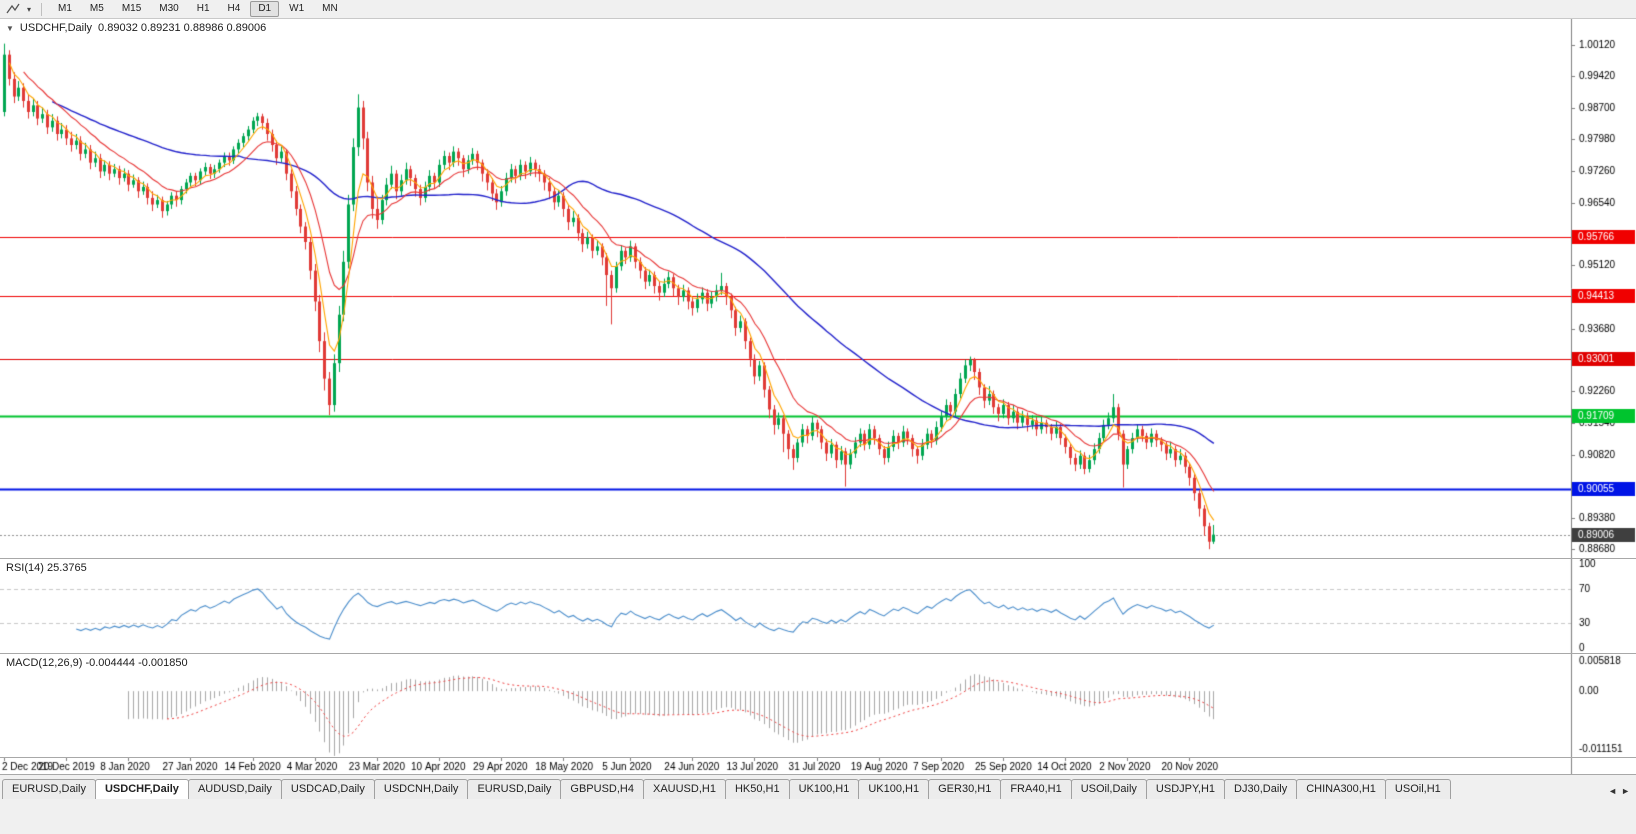 The width and height of the screenshot is (1636, 834). What do you see at coordinates (818, 816) in the screenshot?
I see `bottom-filler` at bounding box center [818, 816].